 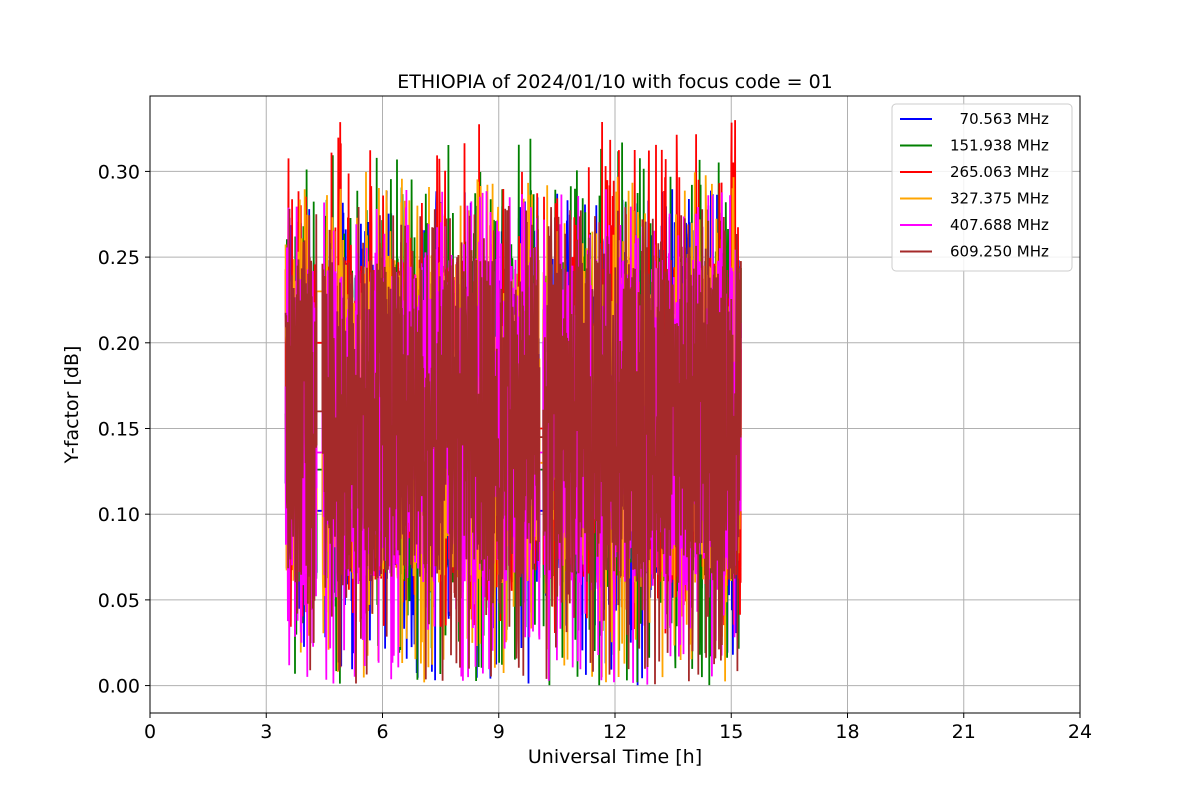 What do you see at coordinates (847, 732) in the screenshot?
I see `x-tick-label: 18` at bounding box center [847, 732].